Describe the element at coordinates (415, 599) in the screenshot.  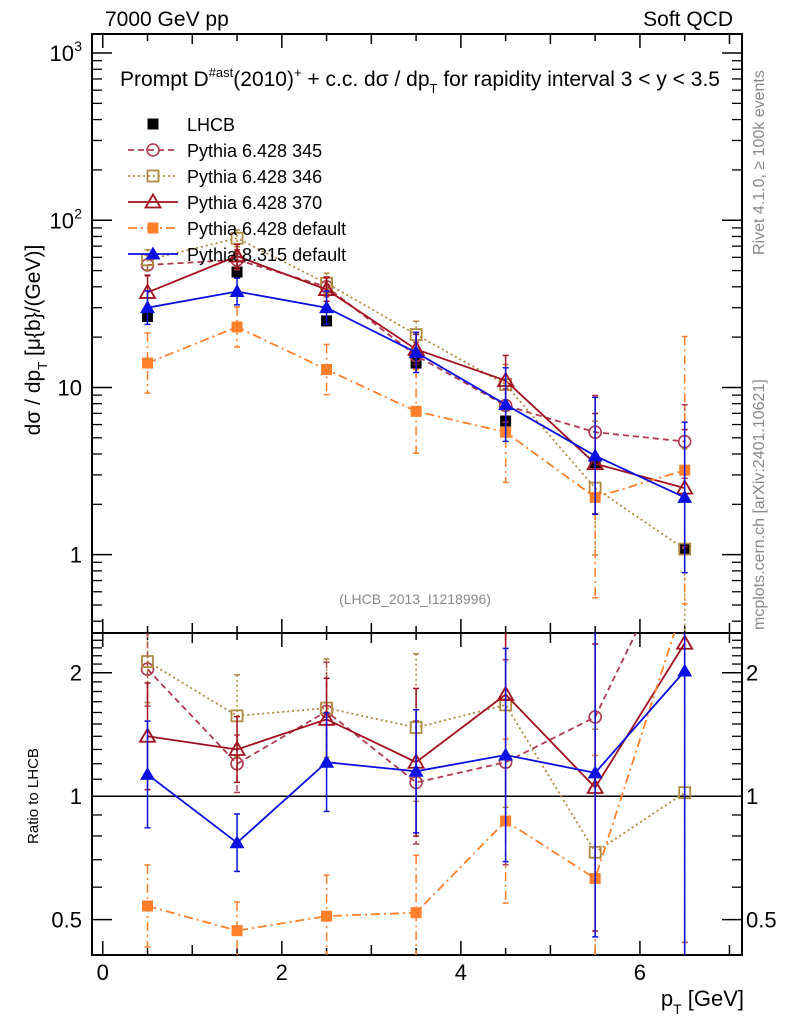
I see `analysis-id-annotation: (LHCB_2013_I1218996)` at that location.